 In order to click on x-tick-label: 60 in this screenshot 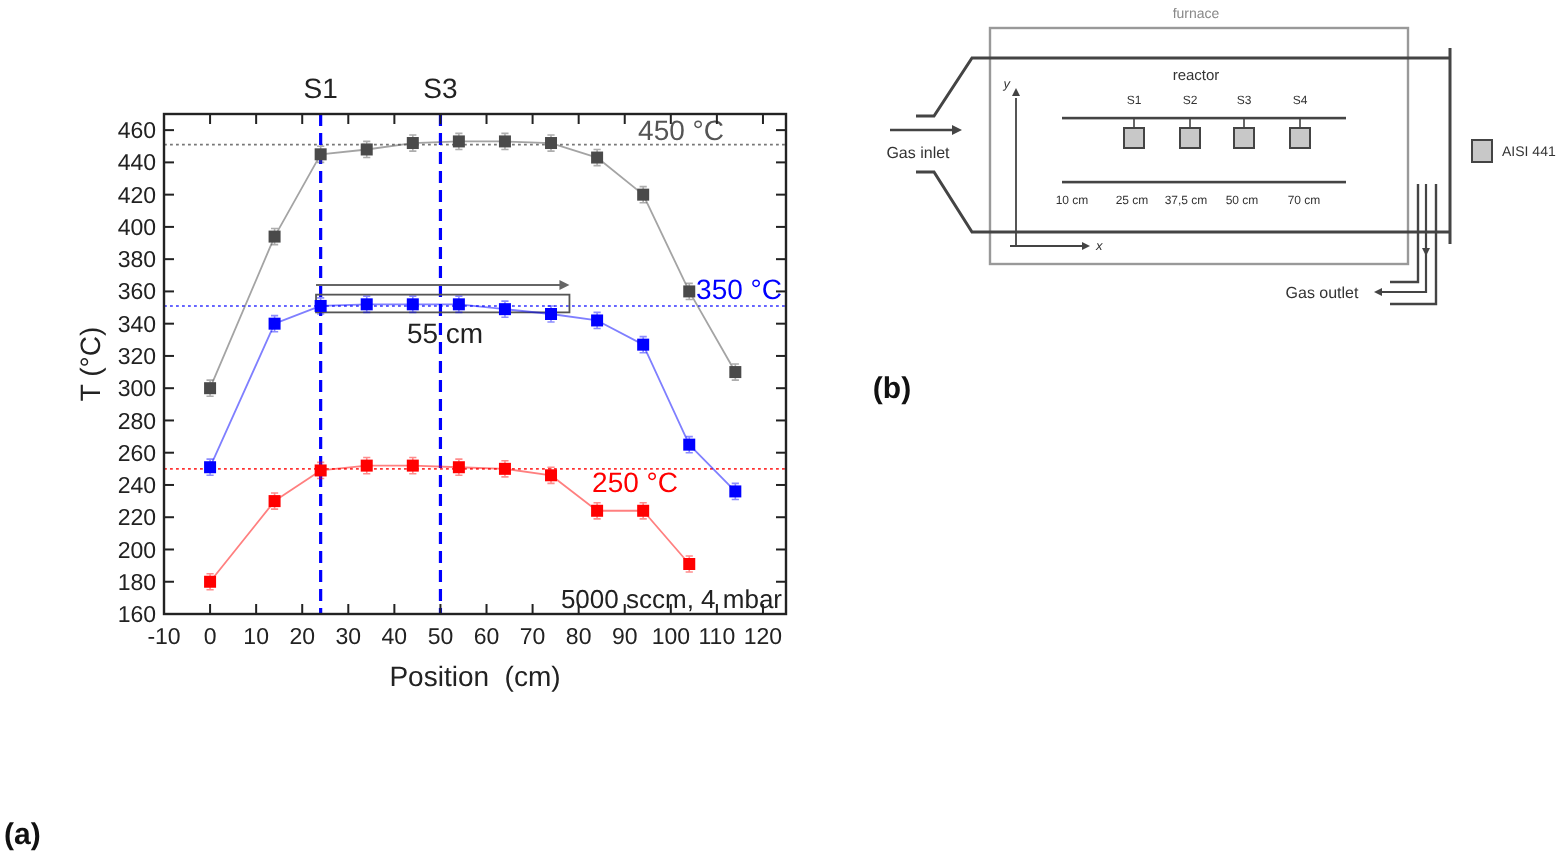, I will do `click(486, 638)`.